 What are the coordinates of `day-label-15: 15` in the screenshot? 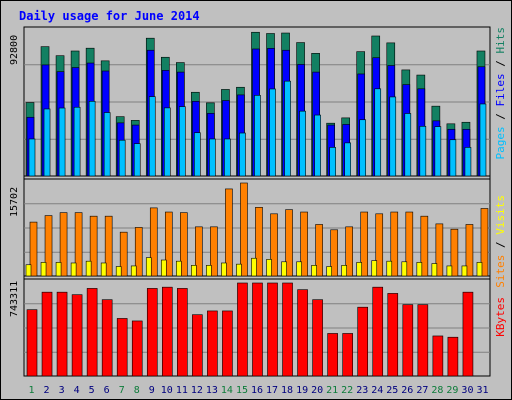 It's located at (242, 390).